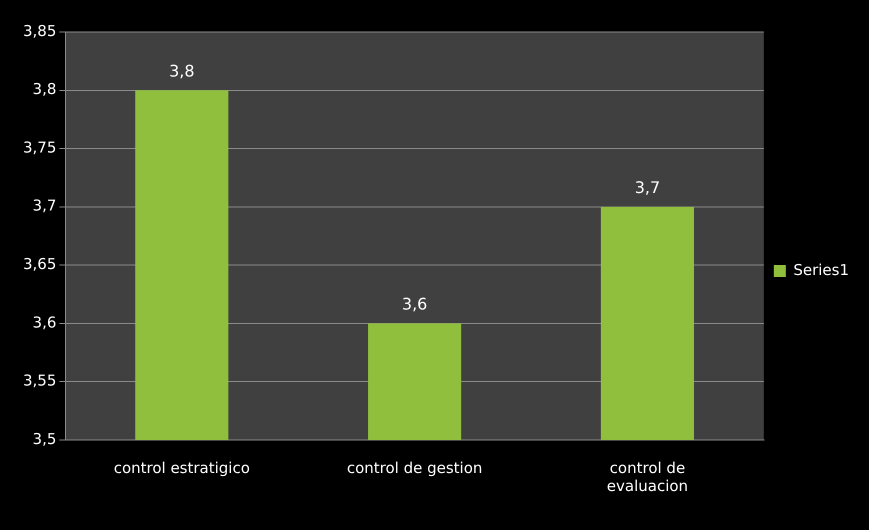 The width and height of the screenshot is (869, 530). Describe the element at coordinates (44, 89) in the screenshot. I see `y-tick-label: 3,8` at that location.